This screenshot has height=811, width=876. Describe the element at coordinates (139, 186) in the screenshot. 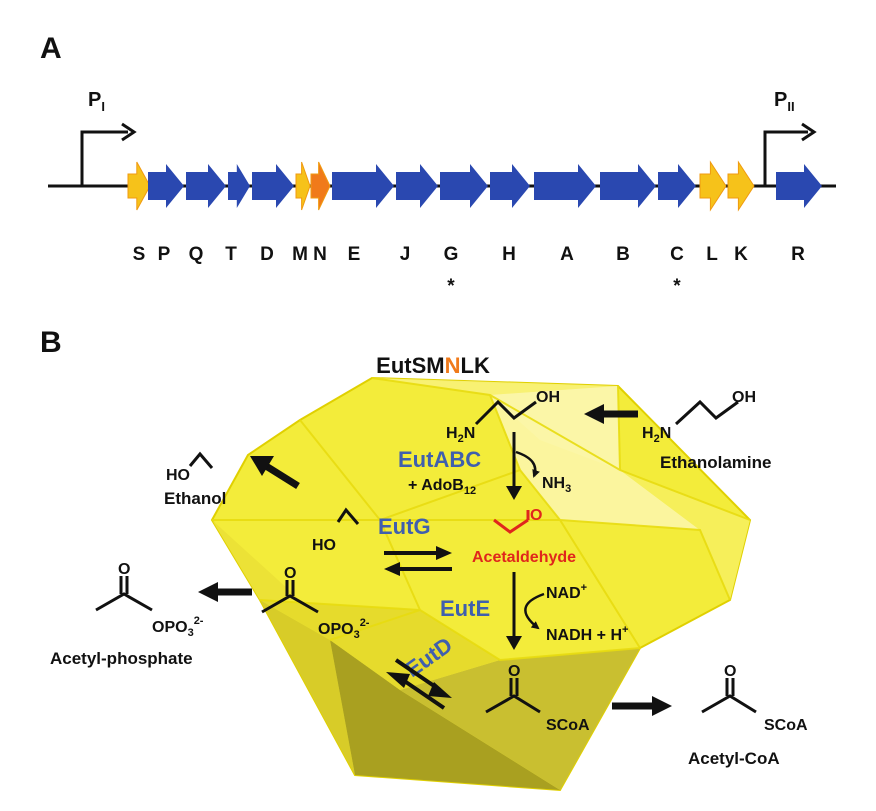

I see `gene-arrow-s` at that location.